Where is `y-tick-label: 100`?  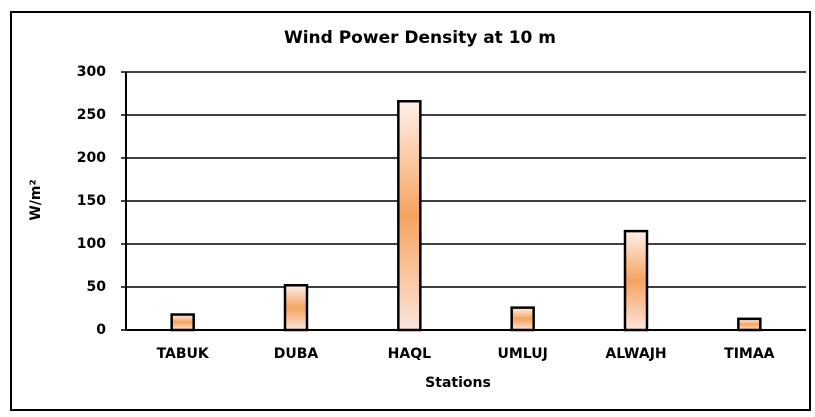 y-tick-label: 100 is located at coordinates (91, 244).